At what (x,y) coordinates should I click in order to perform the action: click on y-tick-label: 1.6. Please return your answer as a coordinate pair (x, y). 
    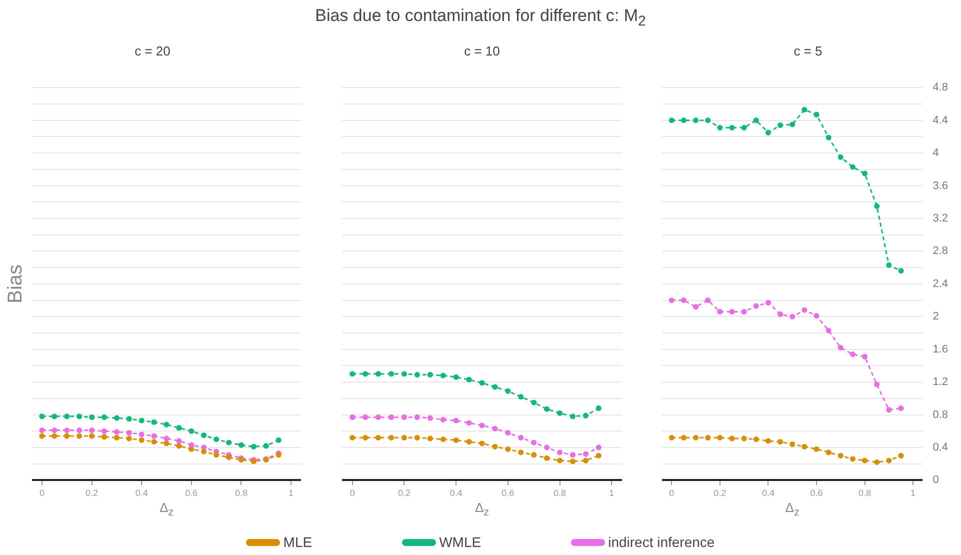
    Looking at the image, I should click on (940, 349).